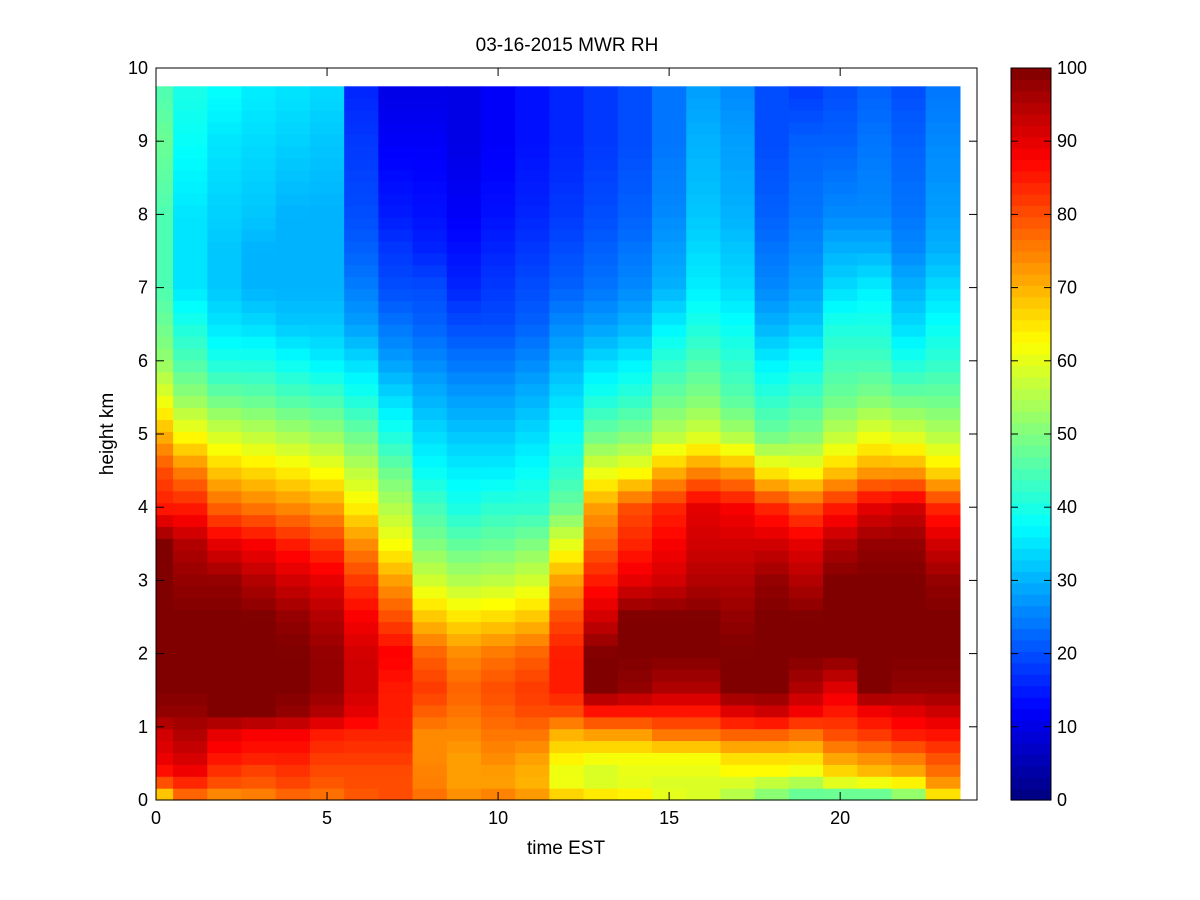  Describe the element at coordinates (143, 654) in the screenshot. I see `y-tick-label: 2` at that location.